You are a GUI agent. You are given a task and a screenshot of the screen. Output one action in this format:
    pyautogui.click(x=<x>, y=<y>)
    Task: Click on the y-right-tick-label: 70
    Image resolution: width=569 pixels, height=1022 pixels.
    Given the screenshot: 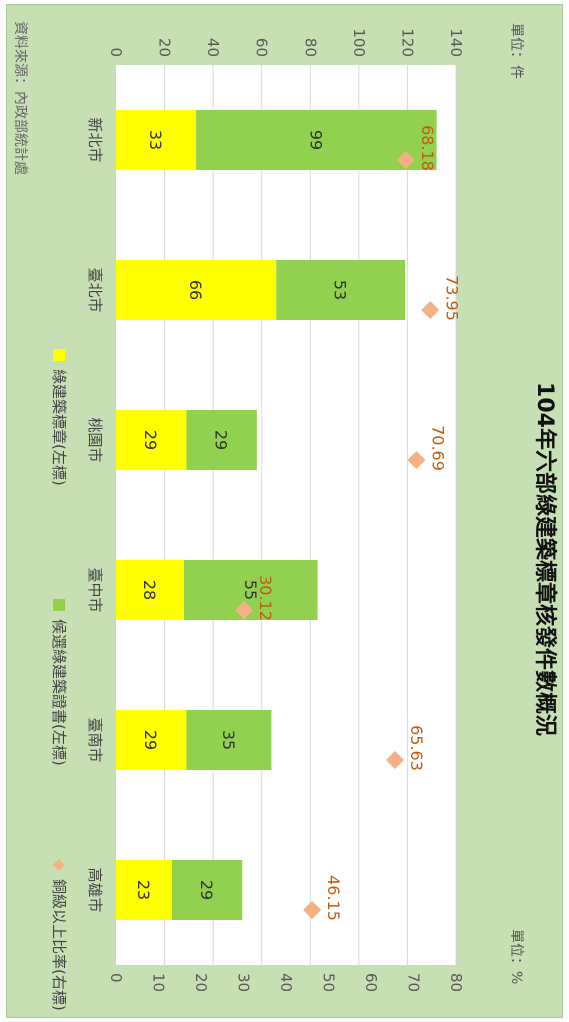 What is the action you would take?
    pyautogui.click(x=414, y=982)
    